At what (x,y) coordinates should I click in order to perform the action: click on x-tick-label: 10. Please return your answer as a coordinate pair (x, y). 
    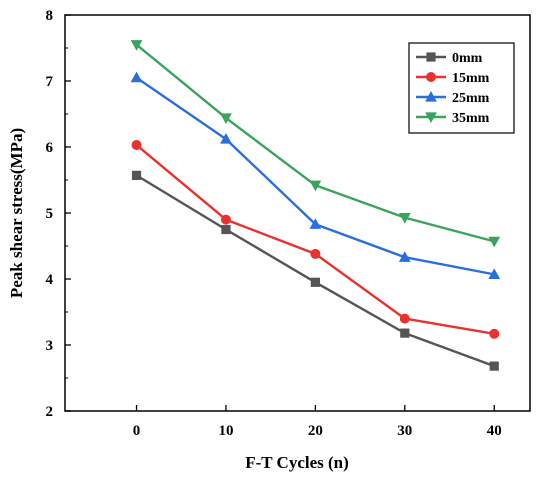
    Looking at the image, I should click on (225, 431).